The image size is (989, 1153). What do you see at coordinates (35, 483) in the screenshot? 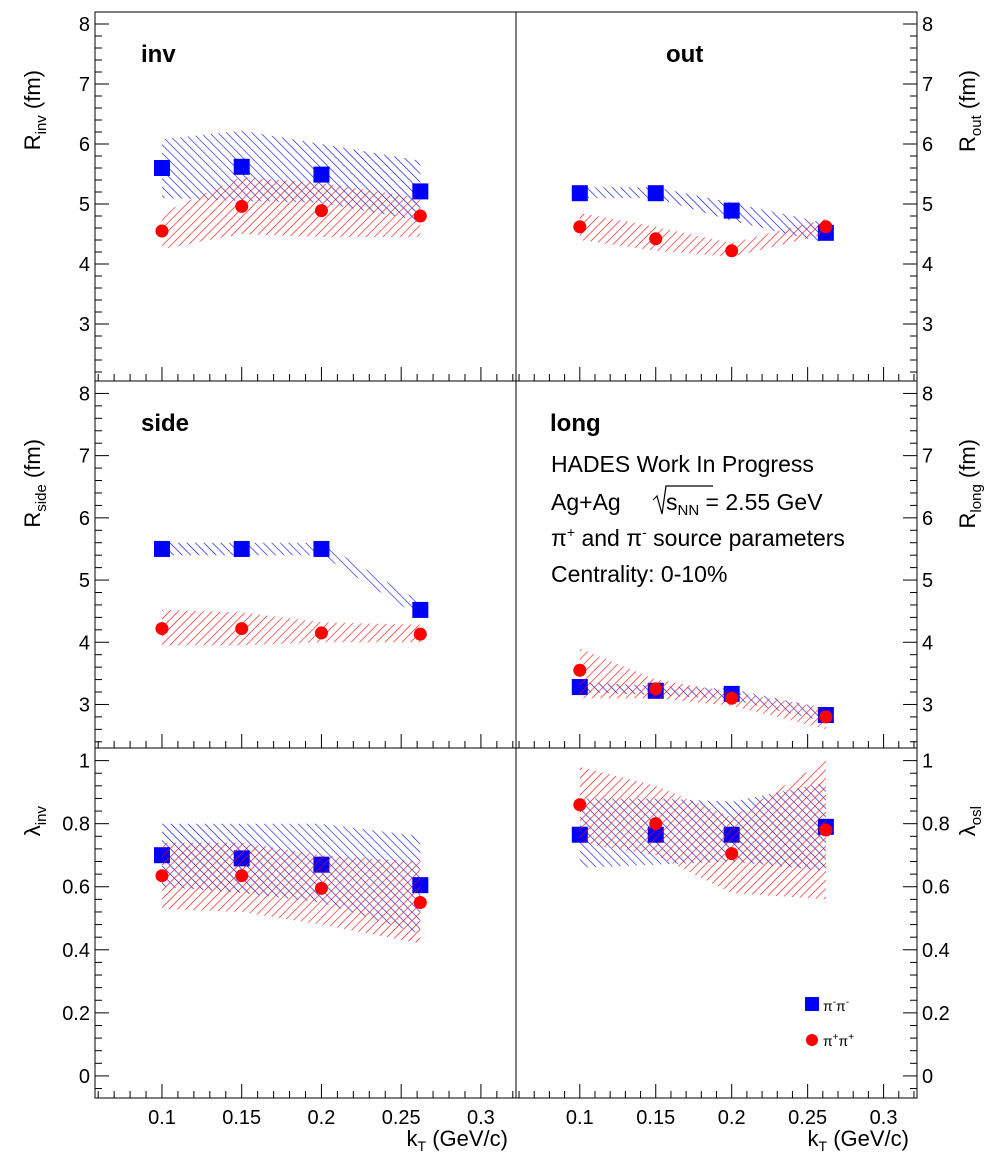
I see `y-axis-label-side: Rside (fm)` at bounding box center [35, 483].